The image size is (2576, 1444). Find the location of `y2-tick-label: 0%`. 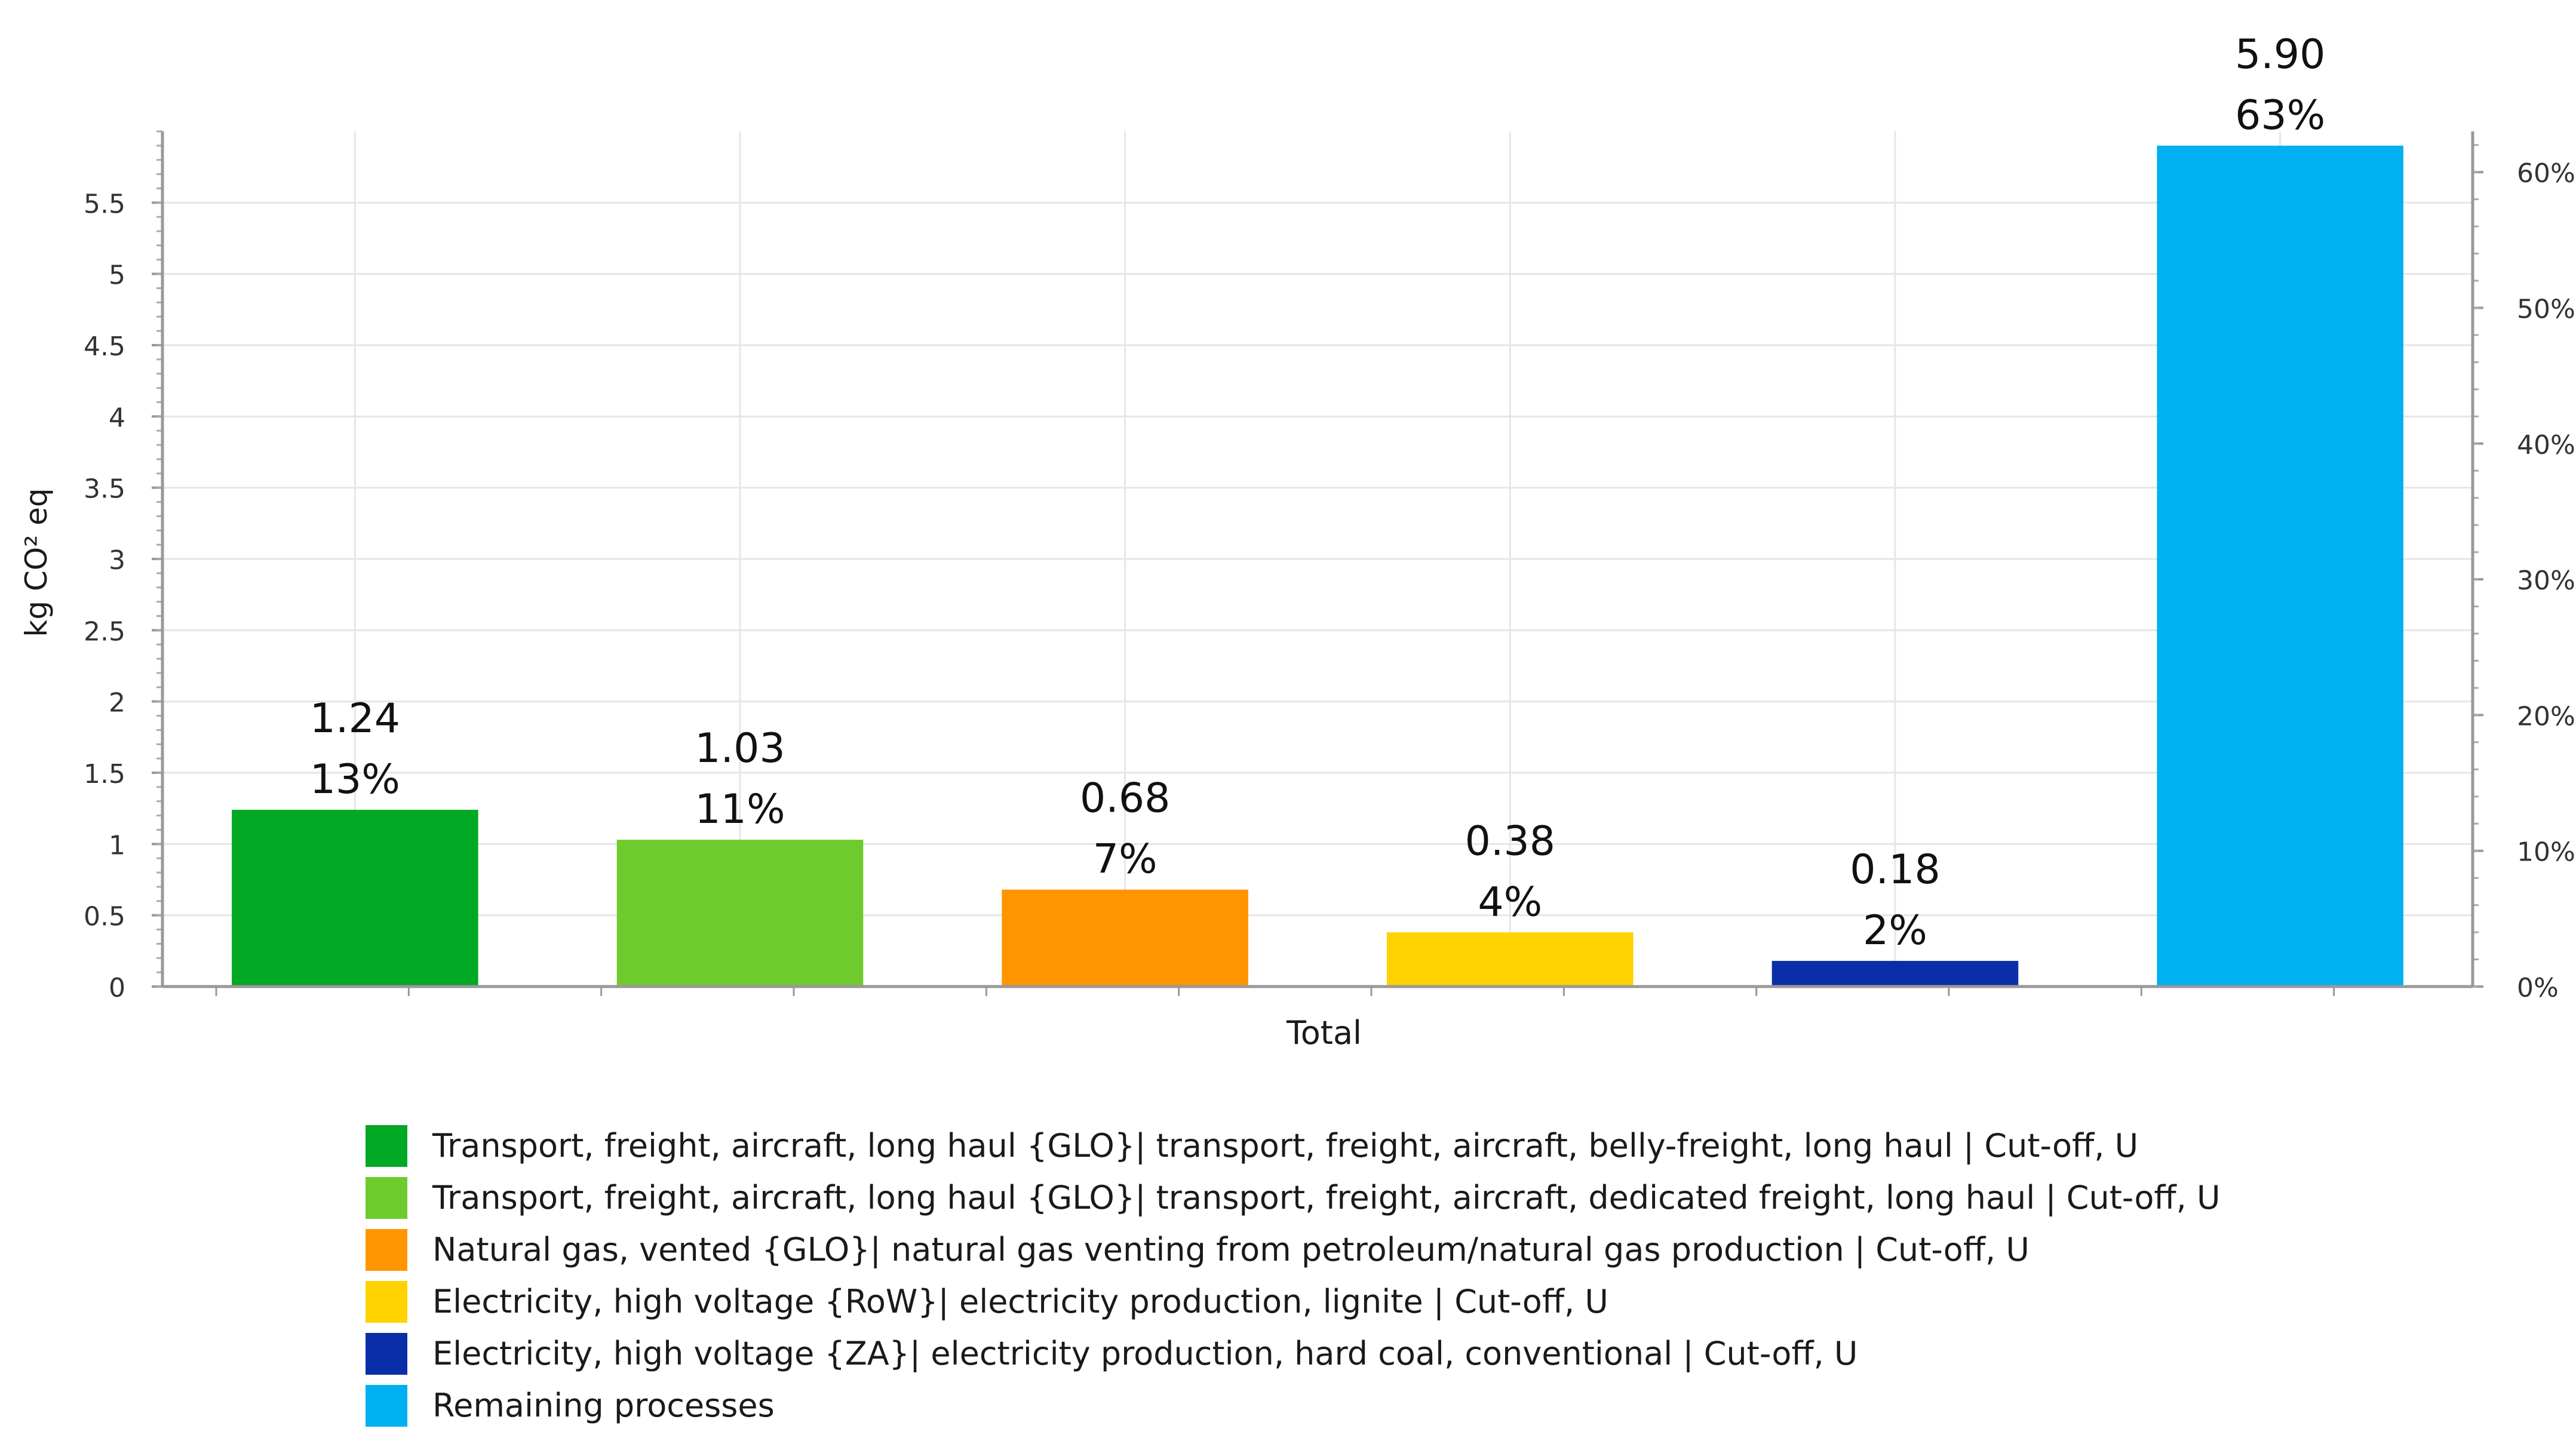

y2-tick-label: 0% is located at coordinates (2538, 988).